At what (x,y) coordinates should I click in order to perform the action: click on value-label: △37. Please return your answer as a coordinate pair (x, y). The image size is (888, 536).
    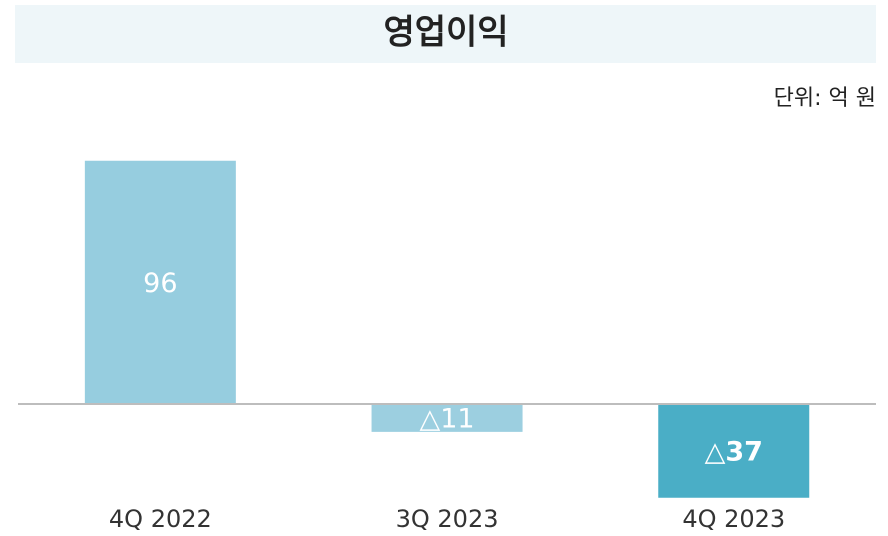
    Looking at the image, I should click on (734, 451).